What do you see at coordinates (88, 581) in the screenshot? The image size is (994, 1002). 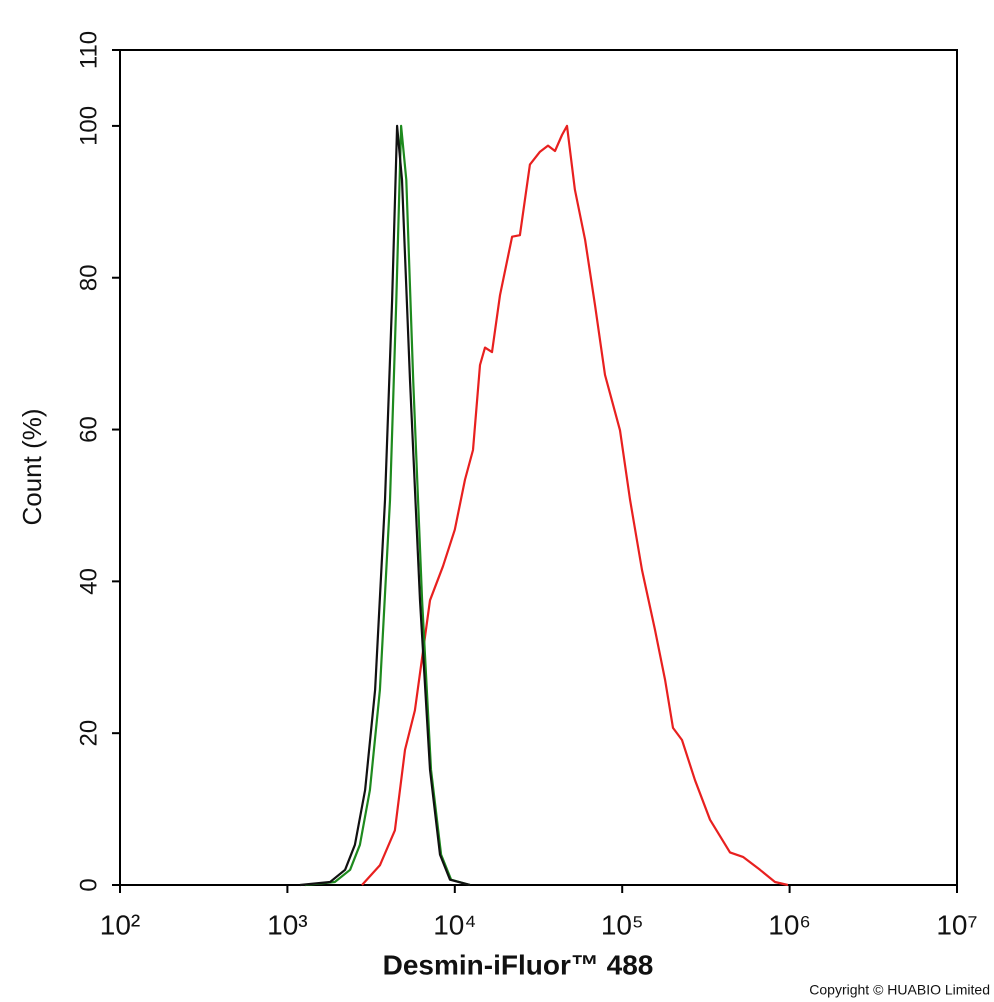 I see `y-tick-label: 40` at bounding box center [88, 581].